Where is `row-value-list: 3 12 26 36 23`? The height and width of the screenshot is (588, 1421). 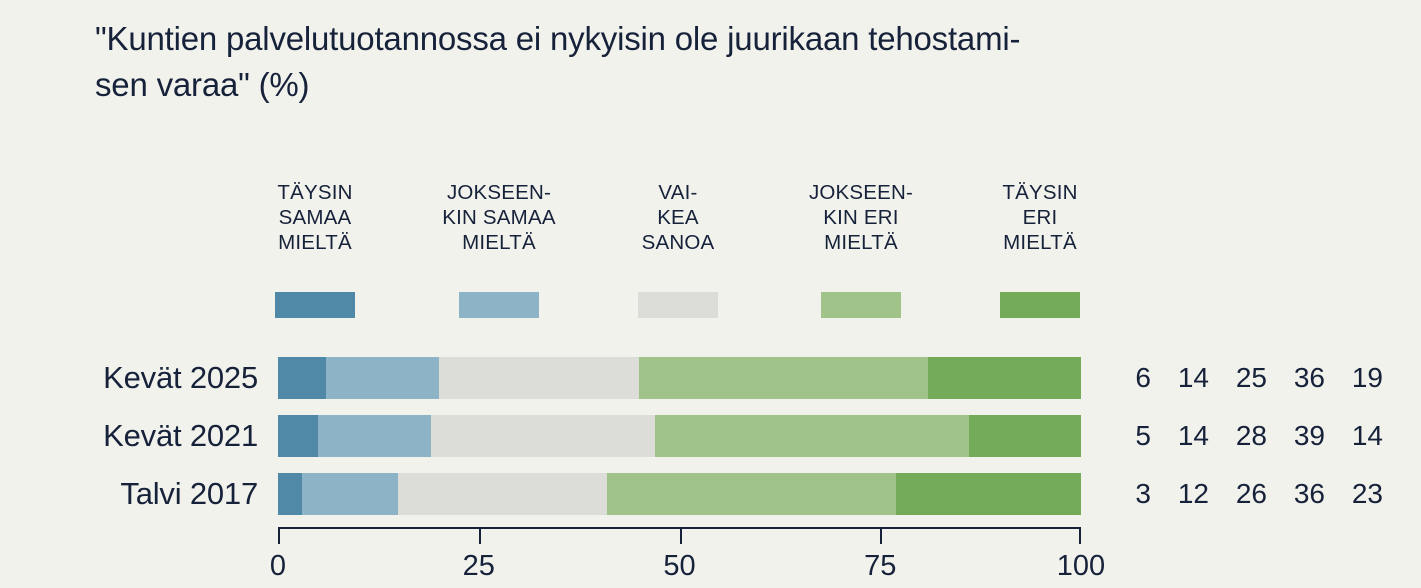
row-value-list: 3 12 26 36 23 is located at coordinates (1246, 494).